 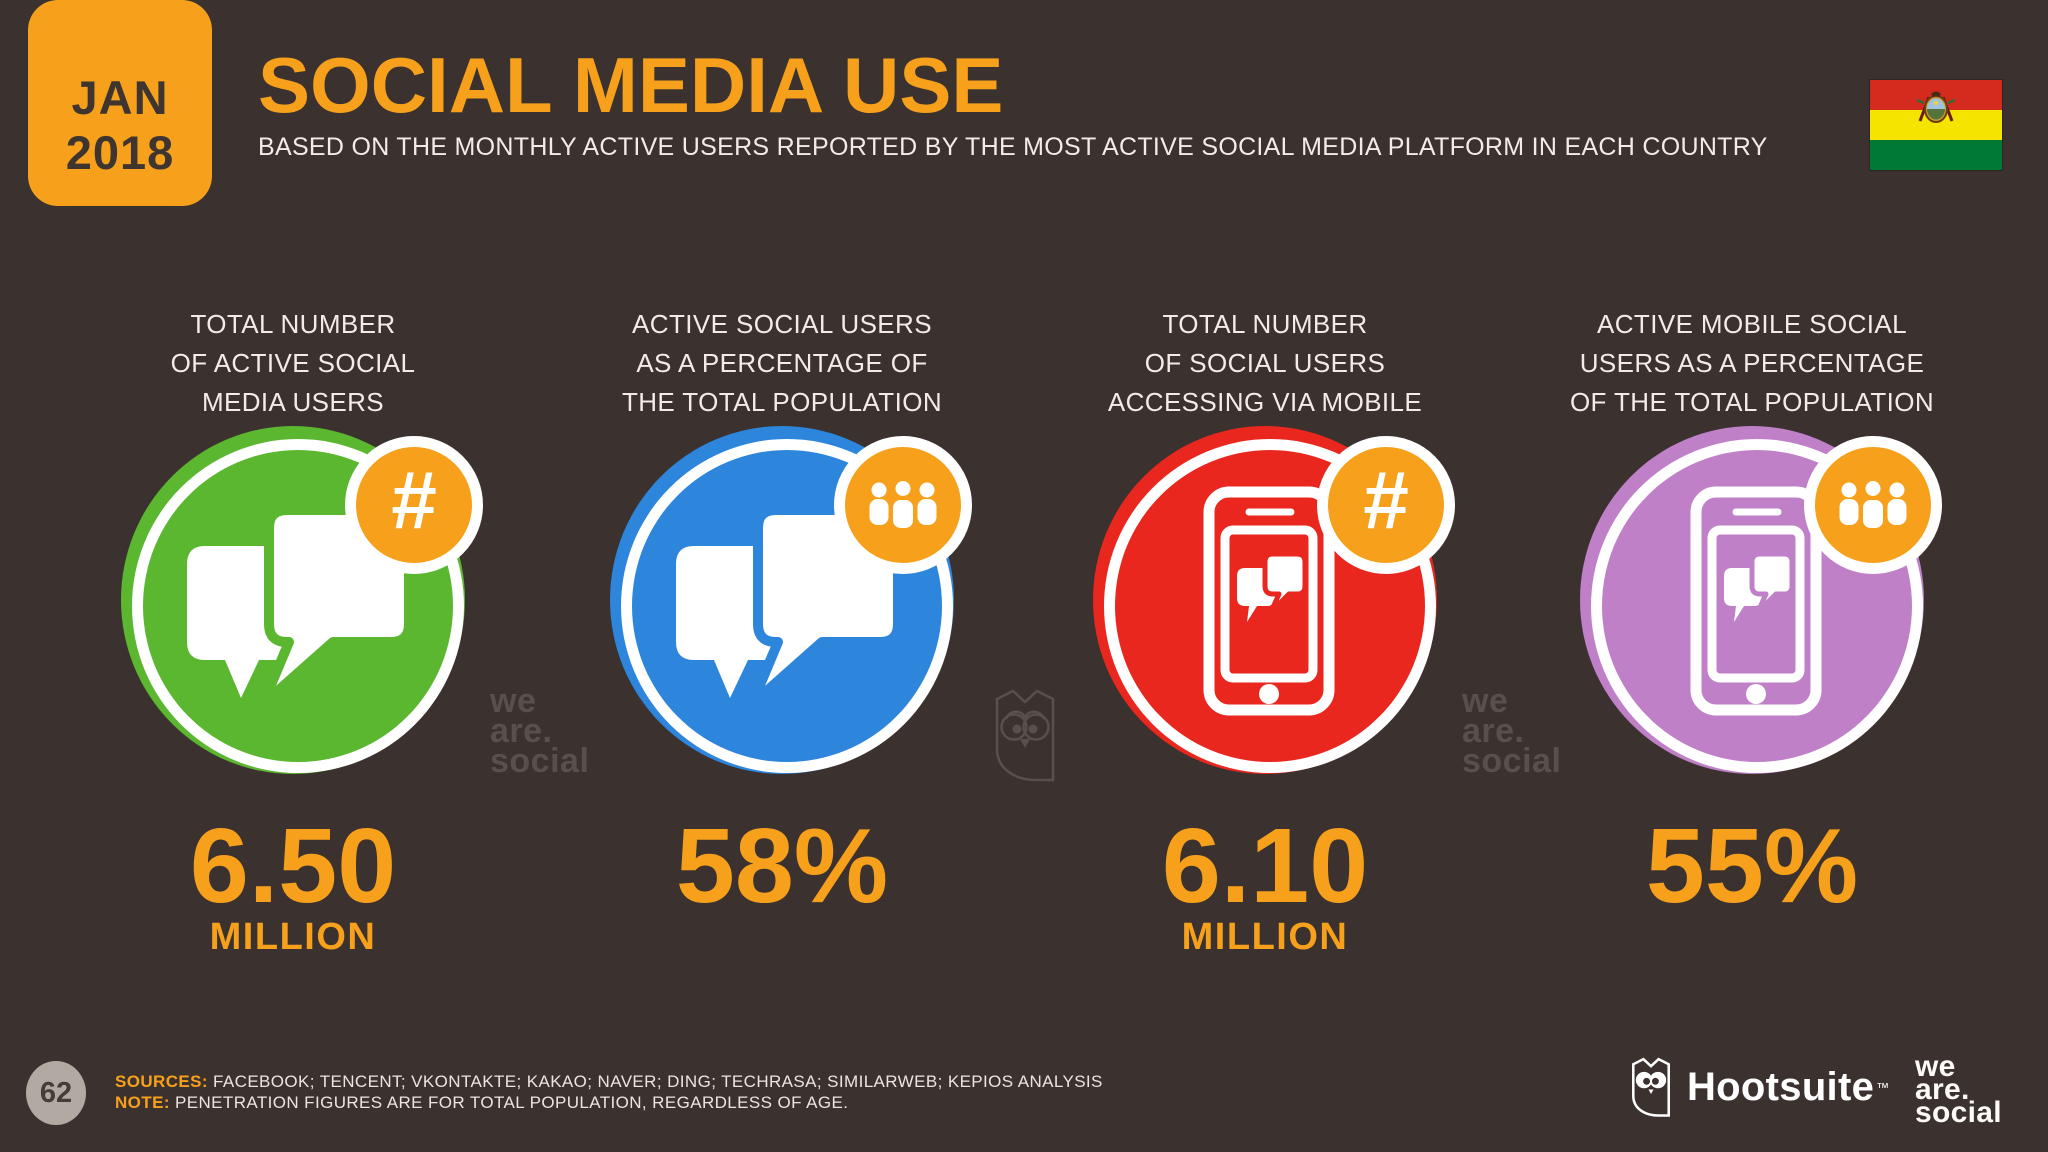 What do you see at coordinates (1025, 735) in the screenshot?
I see `hootsuite-owl-watermark-icon` at bounding box center [1025, 735].